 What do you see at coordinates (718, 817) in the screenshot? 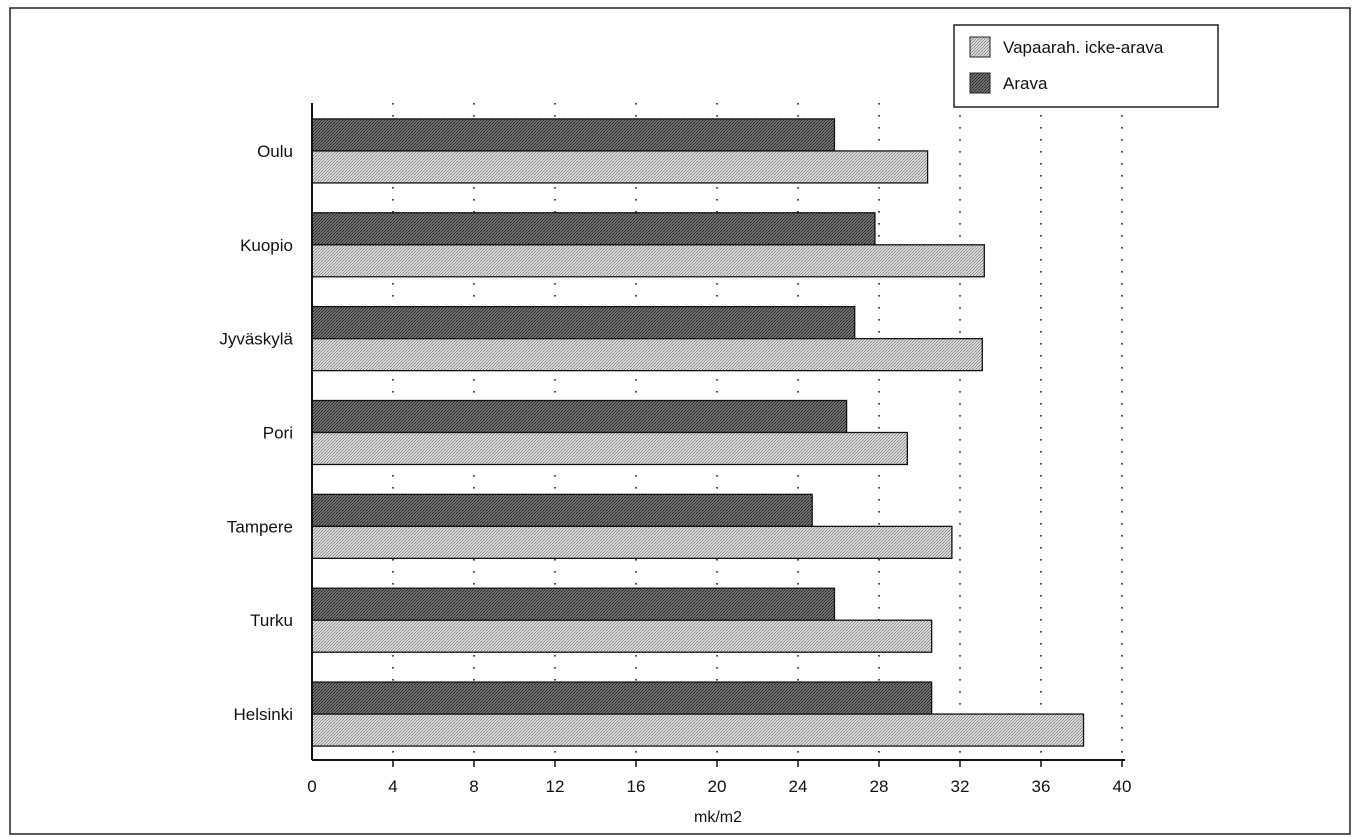
I see `x-axis-title: mk/m2` at bounding box center [718, 817].